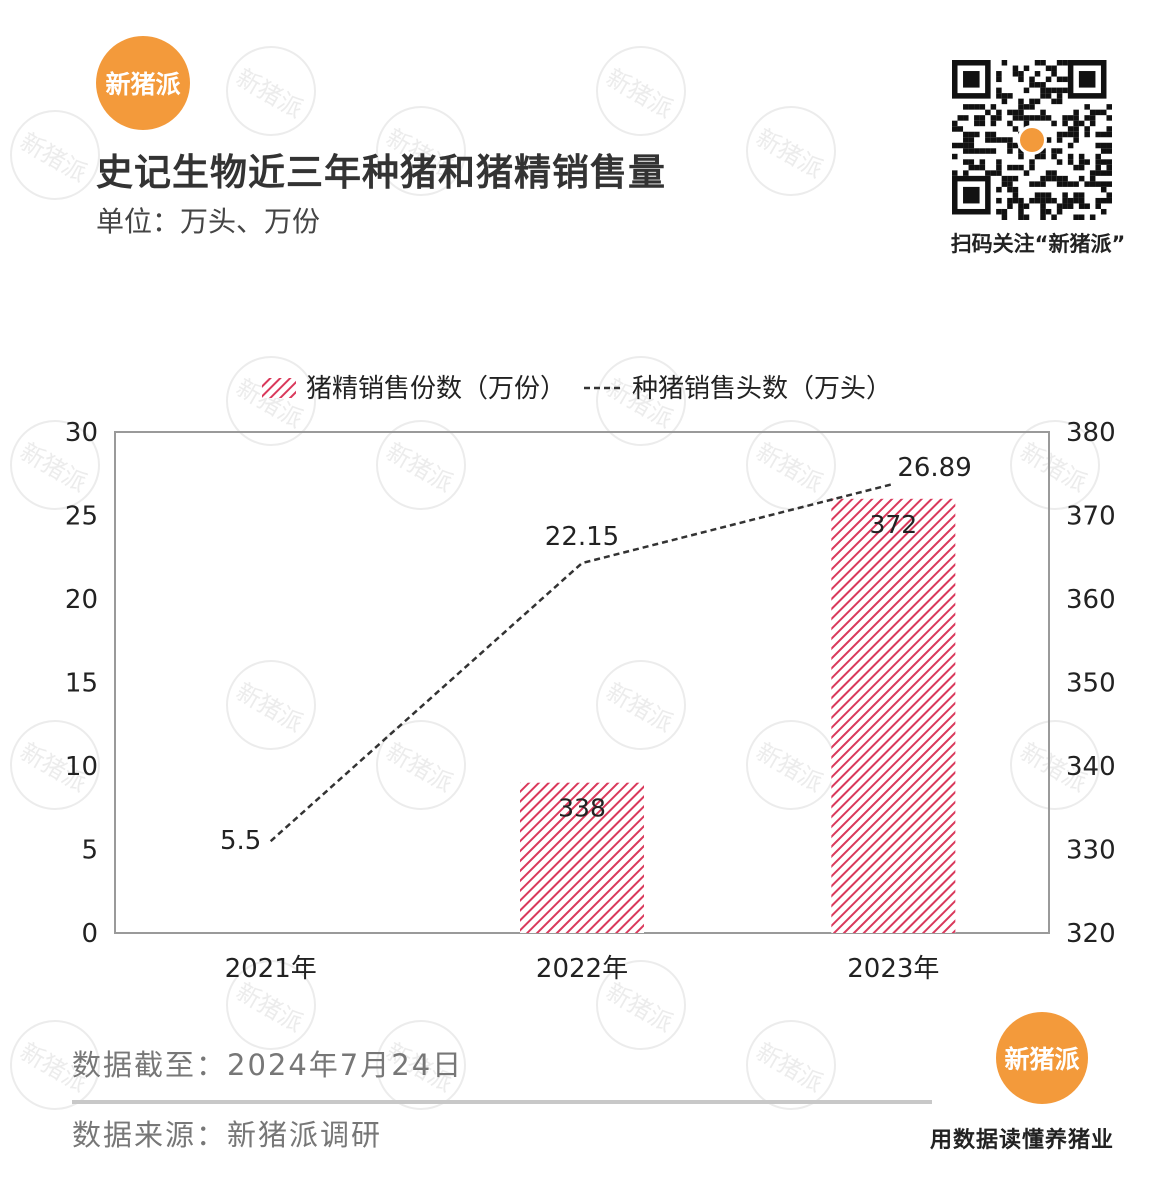 The image size is (1174, 1181). I want to click on y-left-tick-label: 5, so click(89, 851).